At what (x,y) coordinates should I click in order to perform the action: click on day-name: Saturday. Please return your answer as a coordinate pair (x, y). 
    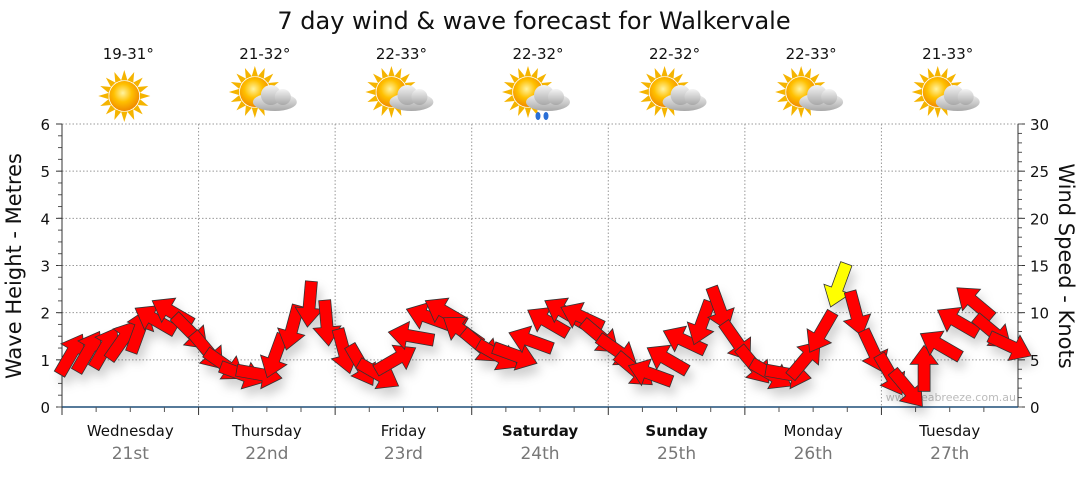
    Looking at the image, I should click on (540, 431).